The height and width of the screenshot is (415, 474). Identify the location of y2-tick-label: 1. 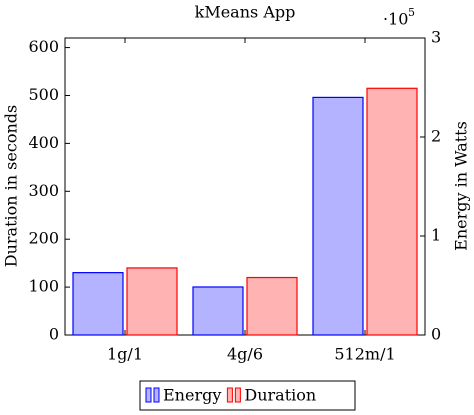
(436, 235).